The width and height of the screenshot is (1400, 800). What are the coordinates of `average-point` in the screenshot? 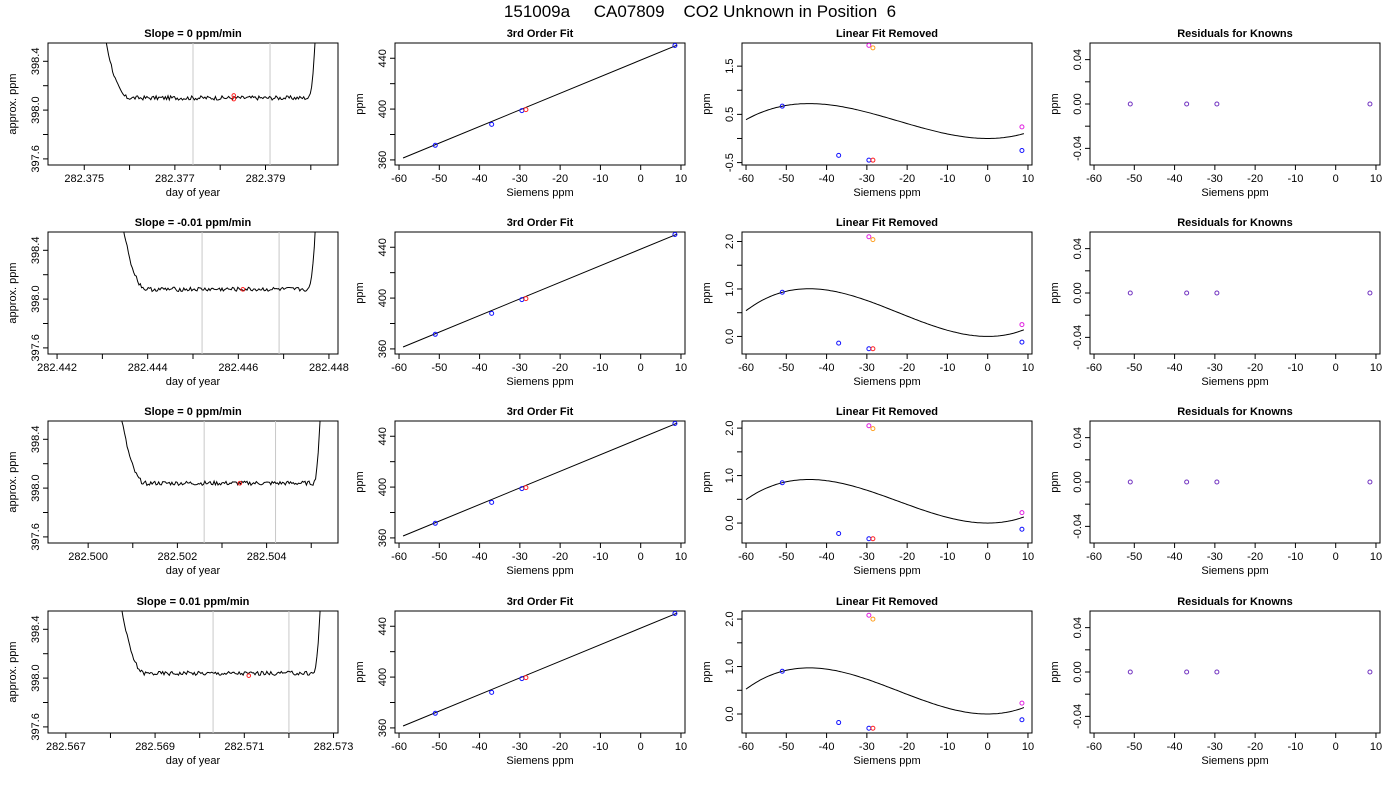 It's located at (234, 99).